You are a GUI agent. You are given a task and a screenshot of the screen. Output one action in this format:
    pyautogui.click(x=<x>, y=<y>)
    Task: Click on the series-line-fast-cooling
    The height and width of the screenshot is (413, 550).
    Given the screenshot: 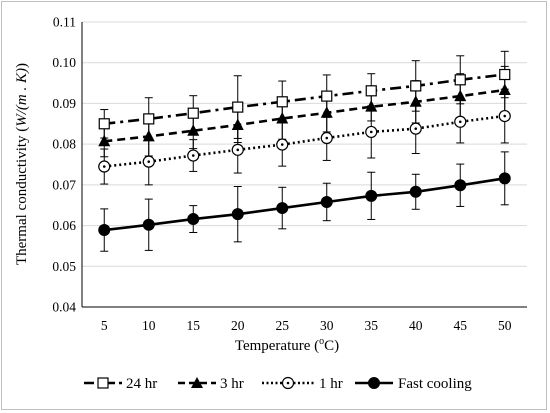 What is the action you would take?
    pyautogui.click(x=305, y=204)
    